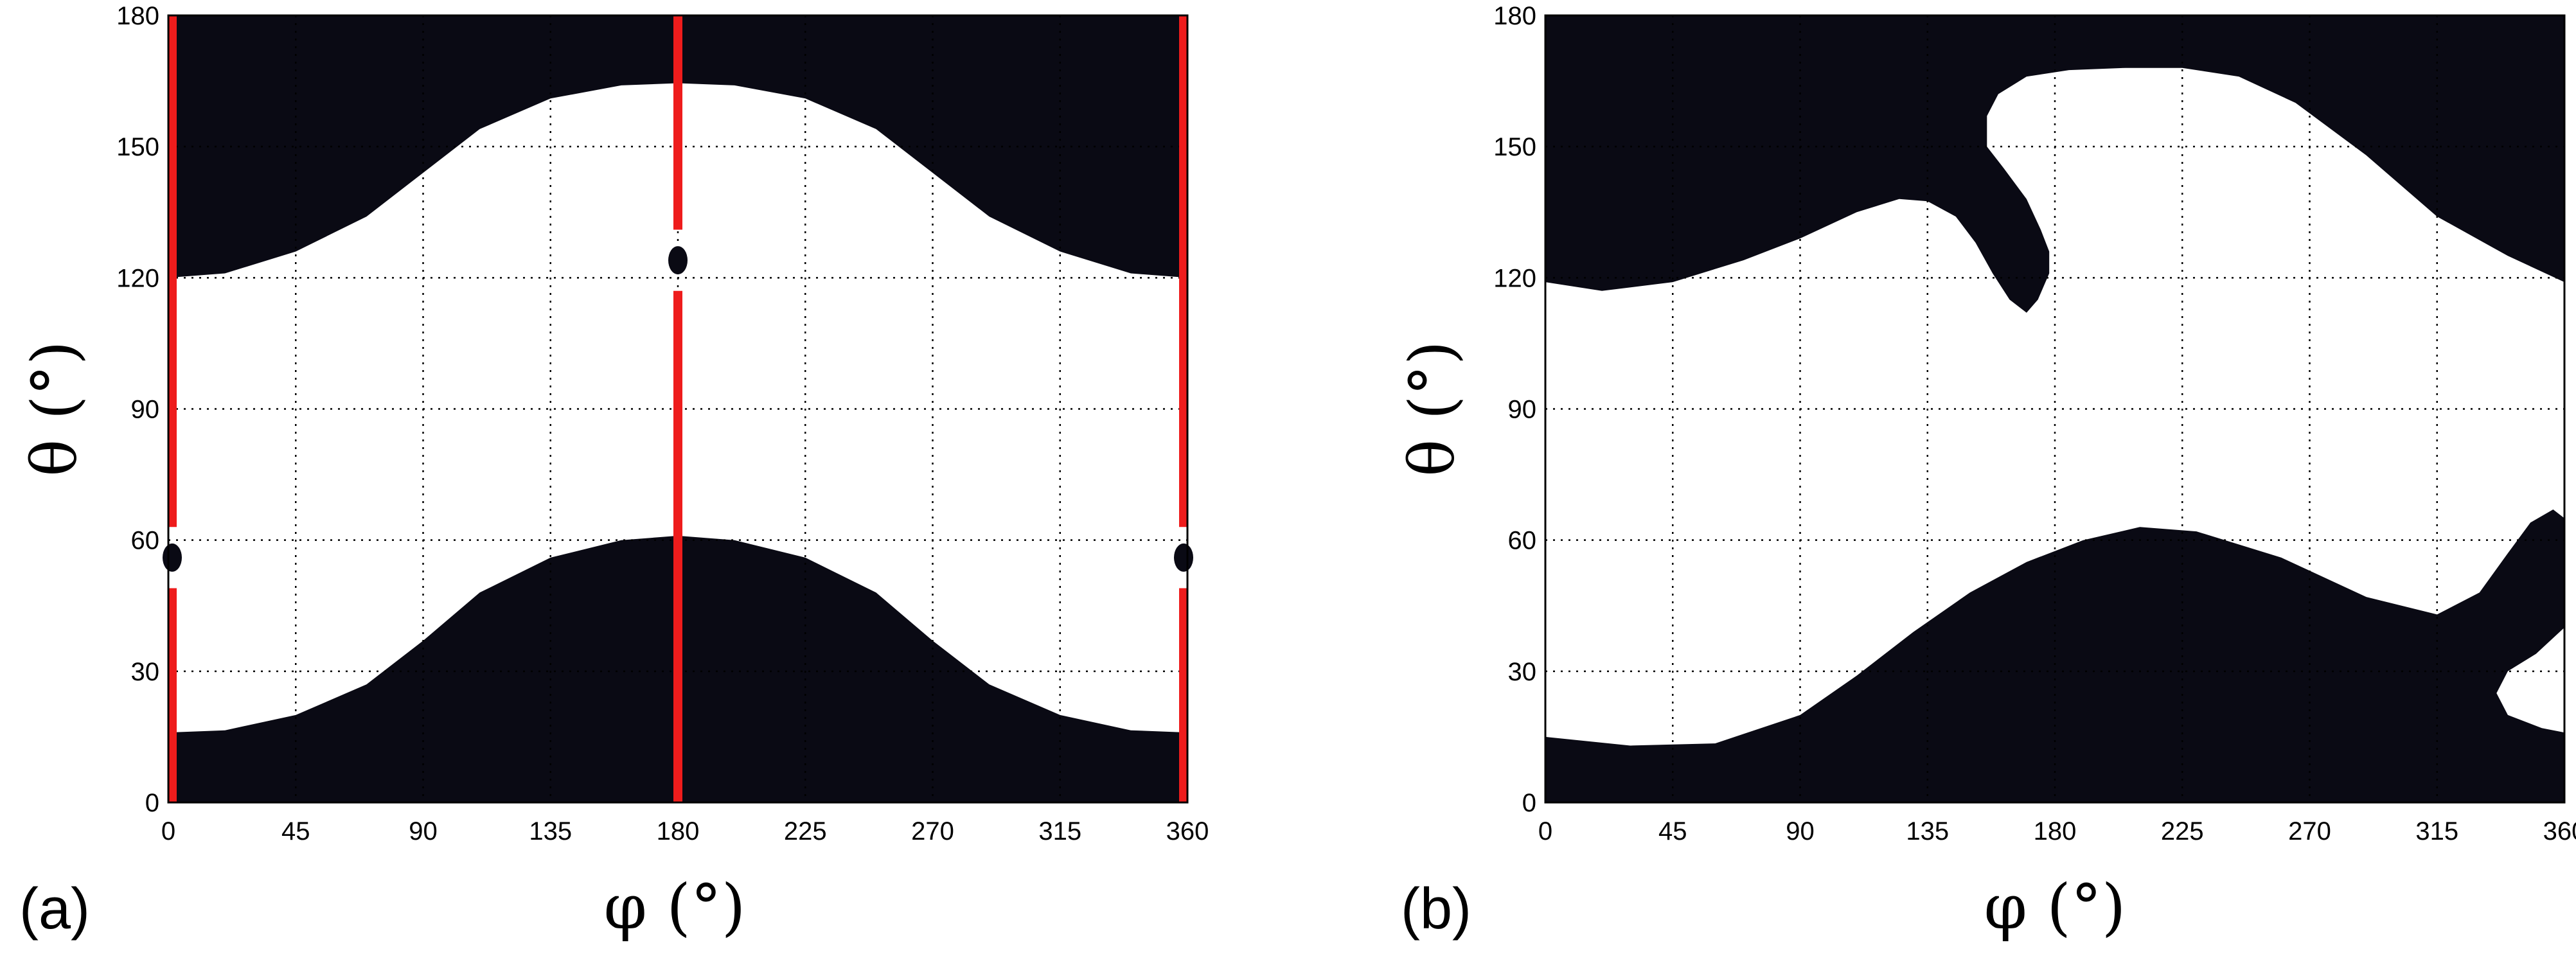  Describe the element at coordinates (1436, 909) in the screenshot. I see `panel-label-b: (b)` at that location.